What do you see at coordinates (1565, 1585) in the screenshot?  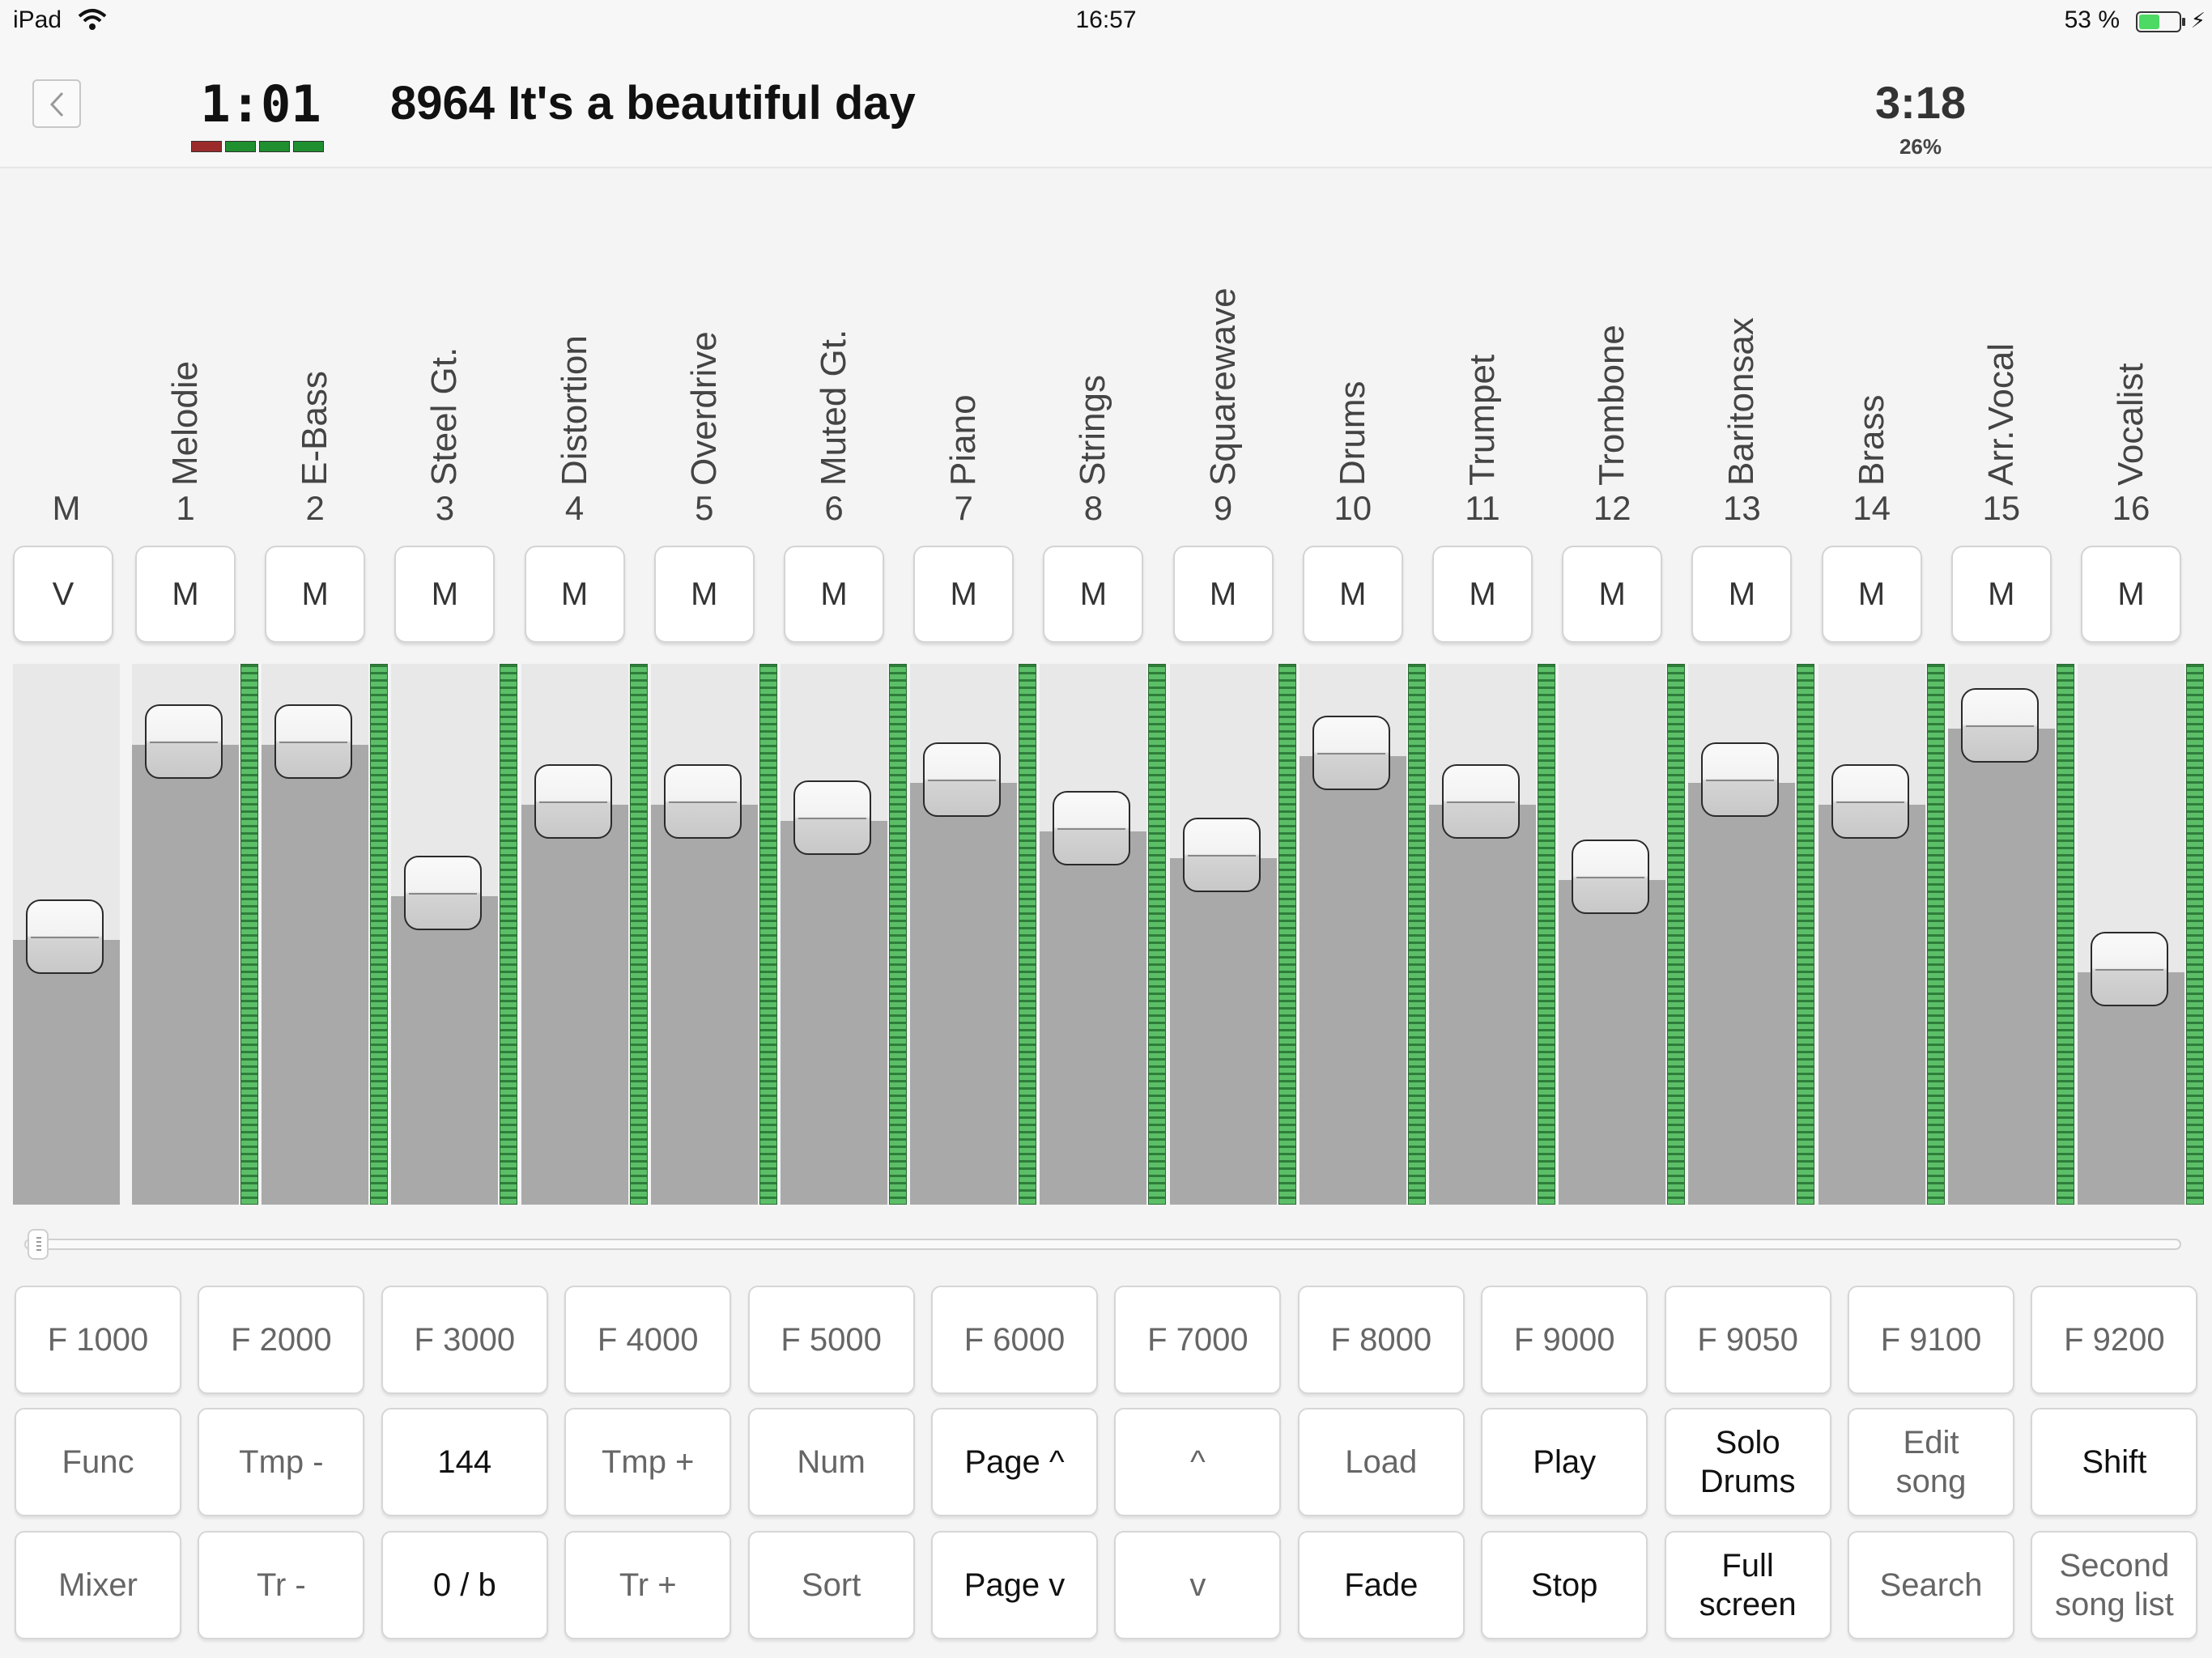 I see `key-stop: Stop` at bounding box center [1565, 1585].